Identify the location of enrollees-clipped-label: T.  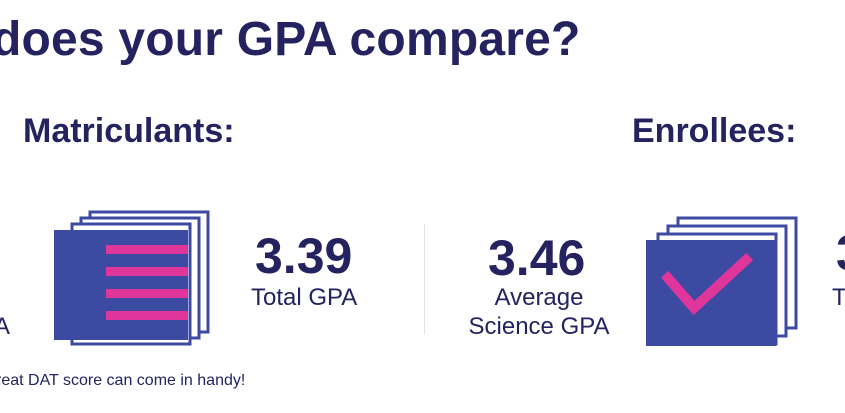
(838, 297).